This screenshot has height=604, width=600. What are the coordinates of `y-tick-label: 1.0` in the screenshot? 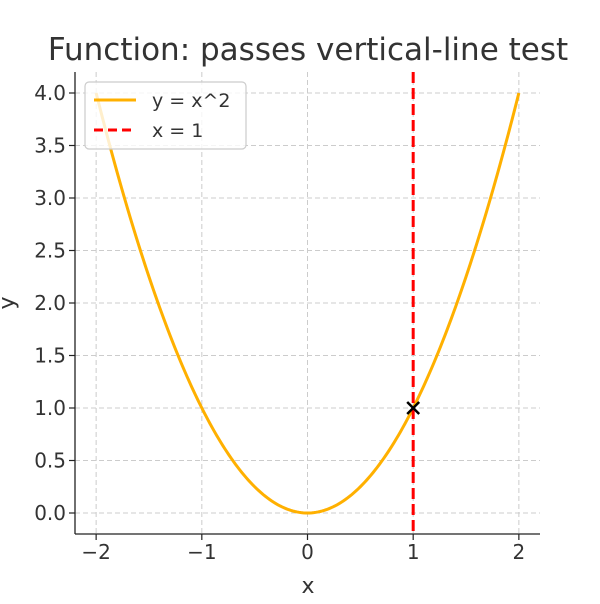 It's located at (50, 408).